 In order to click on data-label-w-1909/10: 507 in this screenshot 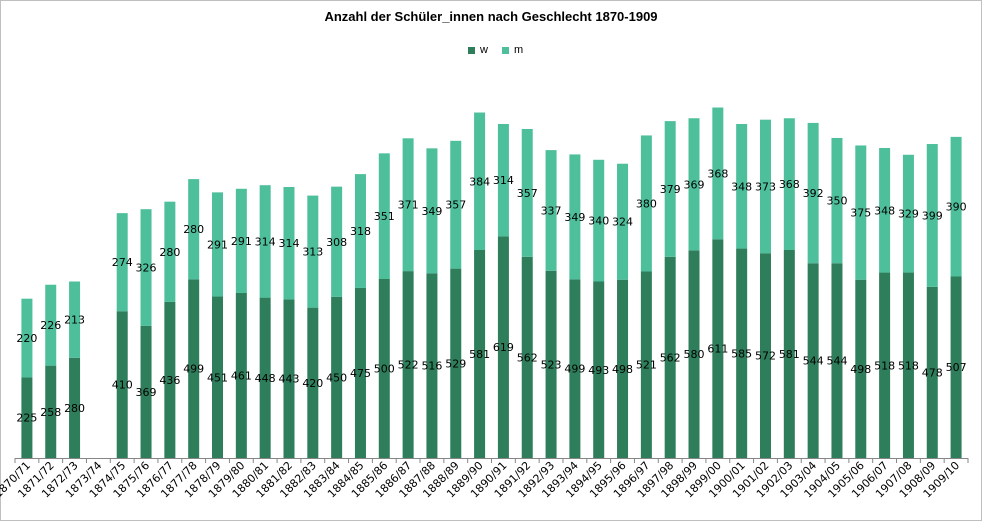, I will do `click(956, 367)`.